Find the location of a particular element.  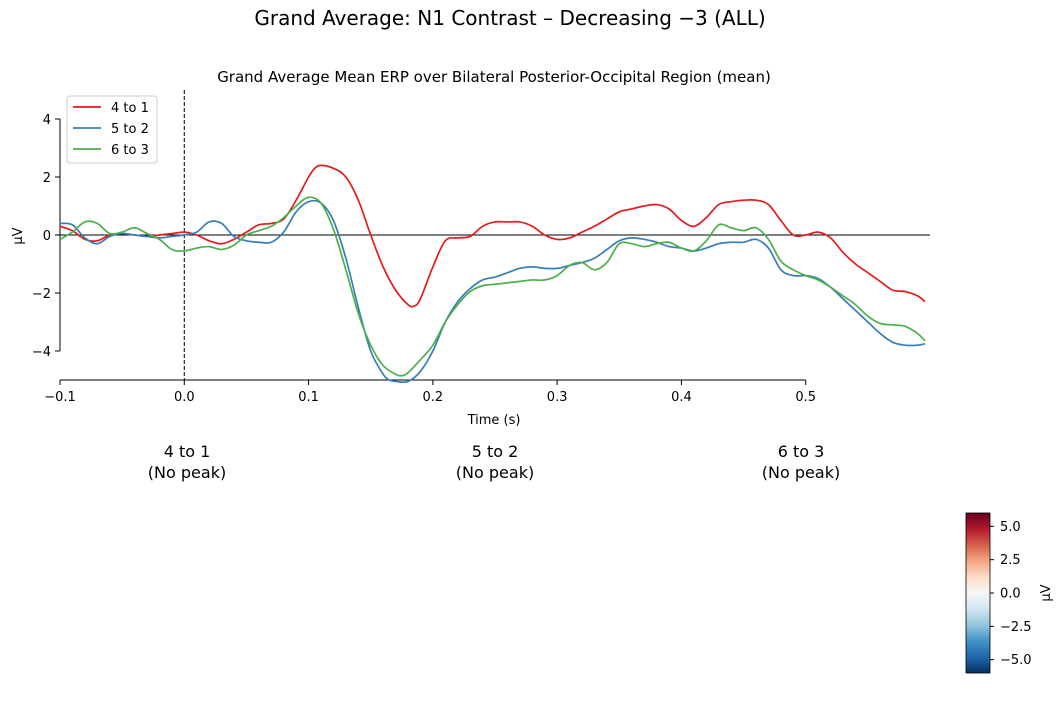

colorbar: 5.0 2.5 0.0 −2.5 −5.0 µV is located at coordinates (1009, 593).